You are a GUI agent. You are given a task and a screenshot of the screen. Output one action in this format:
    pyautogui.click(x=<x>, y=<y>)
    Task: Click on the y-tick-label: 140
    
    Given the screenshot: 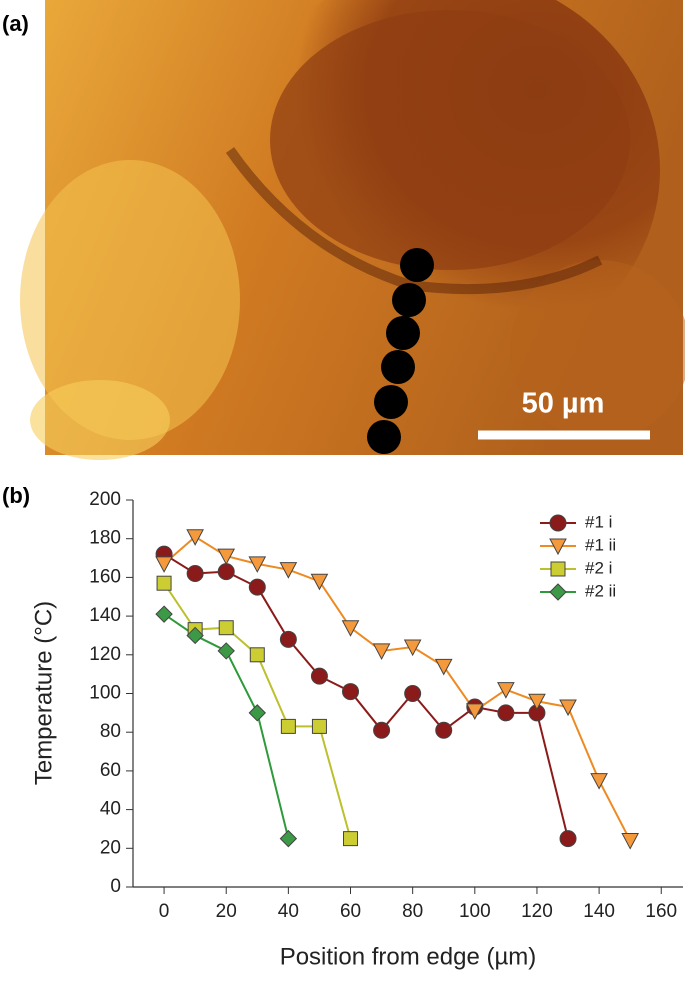 What is the action you would take?
    pyautogui.click(x=105, y=615)
    